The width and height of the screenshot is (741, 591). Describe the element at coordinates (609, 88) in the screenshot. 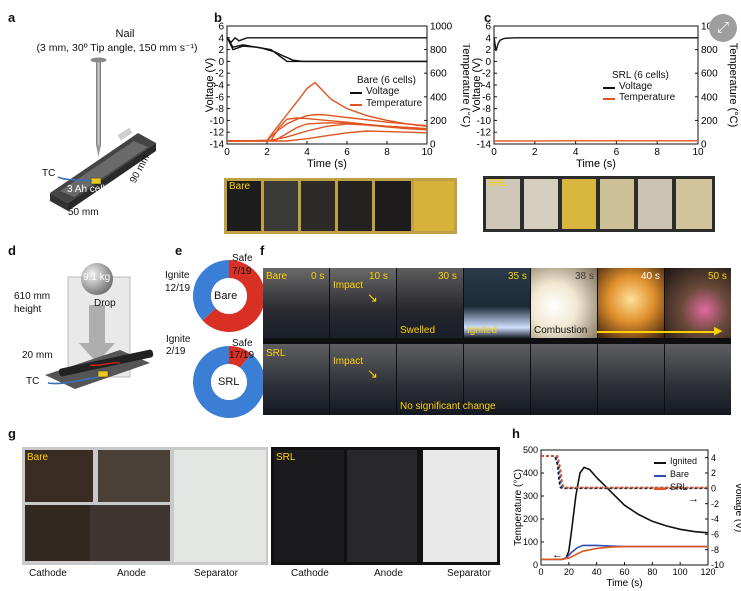

I see `legend-swatch-voltage-c` at that location.